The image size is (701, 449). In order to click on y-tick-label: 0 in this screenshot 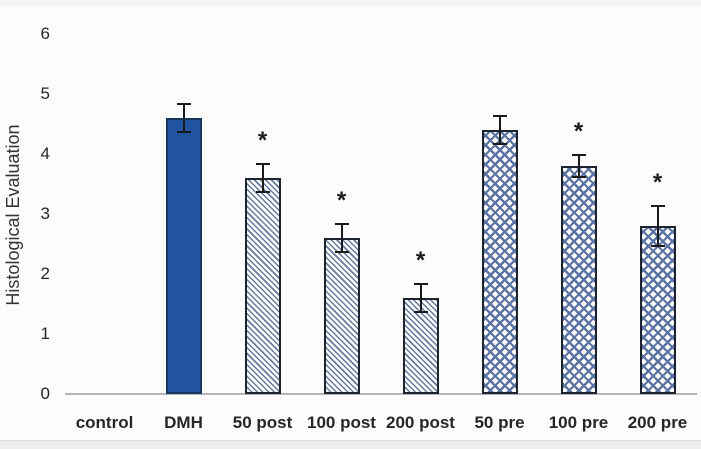, I will do `click(45, 393)`.